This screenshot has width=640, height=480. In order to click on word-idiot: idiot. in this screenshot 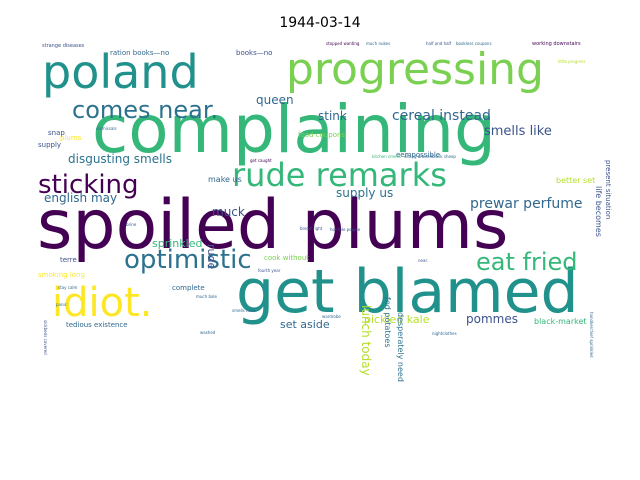, I will do `click(102, 303)`.